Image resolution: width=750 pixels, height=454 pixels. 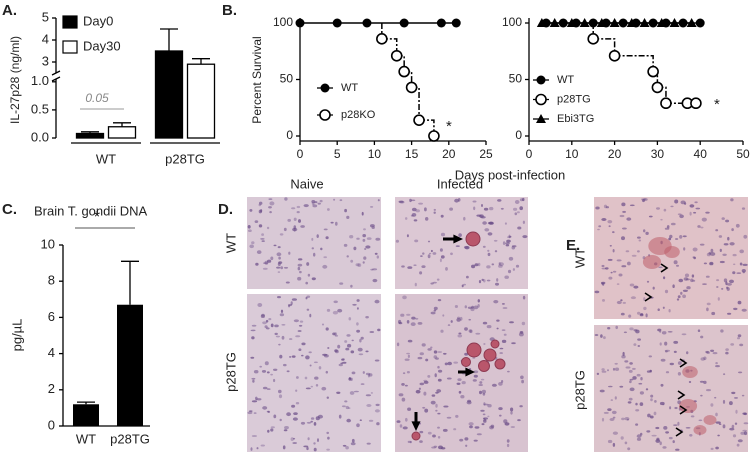 What do you see at coordinates (510, 174) in the screenshot?
I see `x-axis-label: Days post-infection` at bounding box center [510, 174].